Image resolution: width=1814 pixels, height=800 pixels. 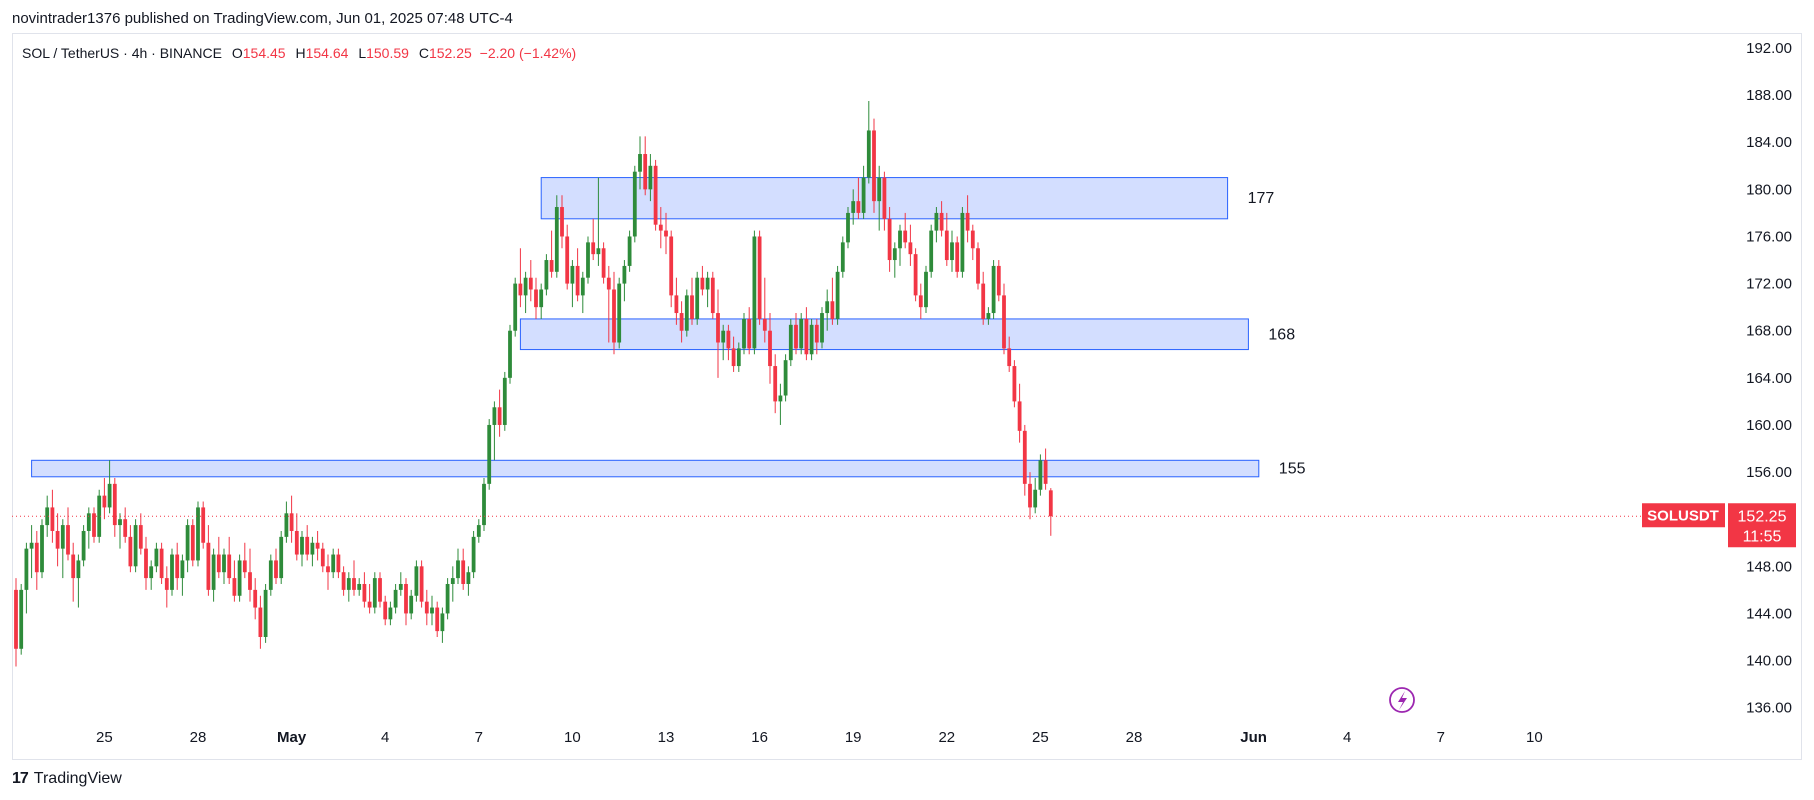 What do you see at coordinates (122, 53) in the screenshot?
I see `legend-symbol: SOL / TetherUS · 4h · BINANCE` at bounding box center [122, 53].